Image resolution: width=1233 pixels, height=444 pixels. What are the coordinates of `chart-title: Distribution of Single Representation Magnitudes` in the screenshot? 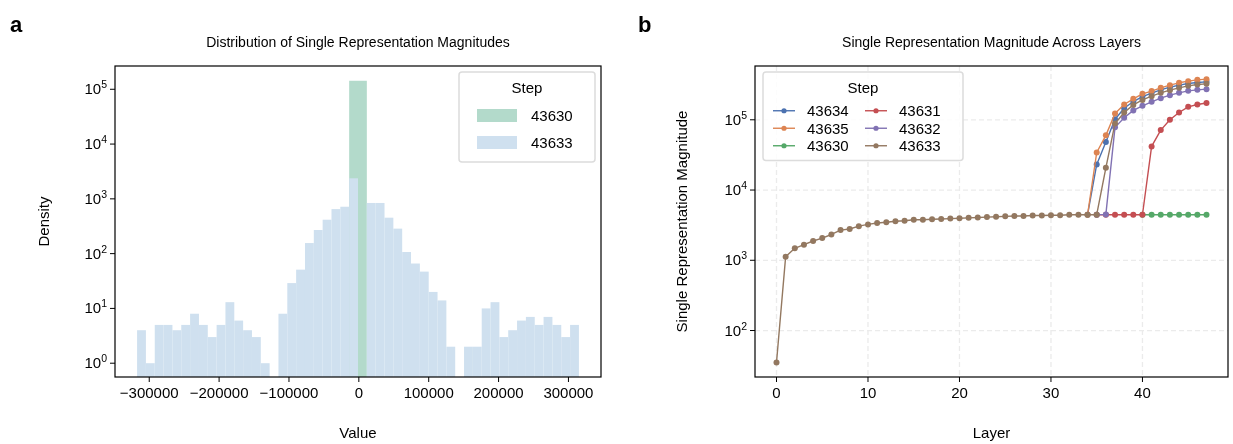 It's located at (358, 42).